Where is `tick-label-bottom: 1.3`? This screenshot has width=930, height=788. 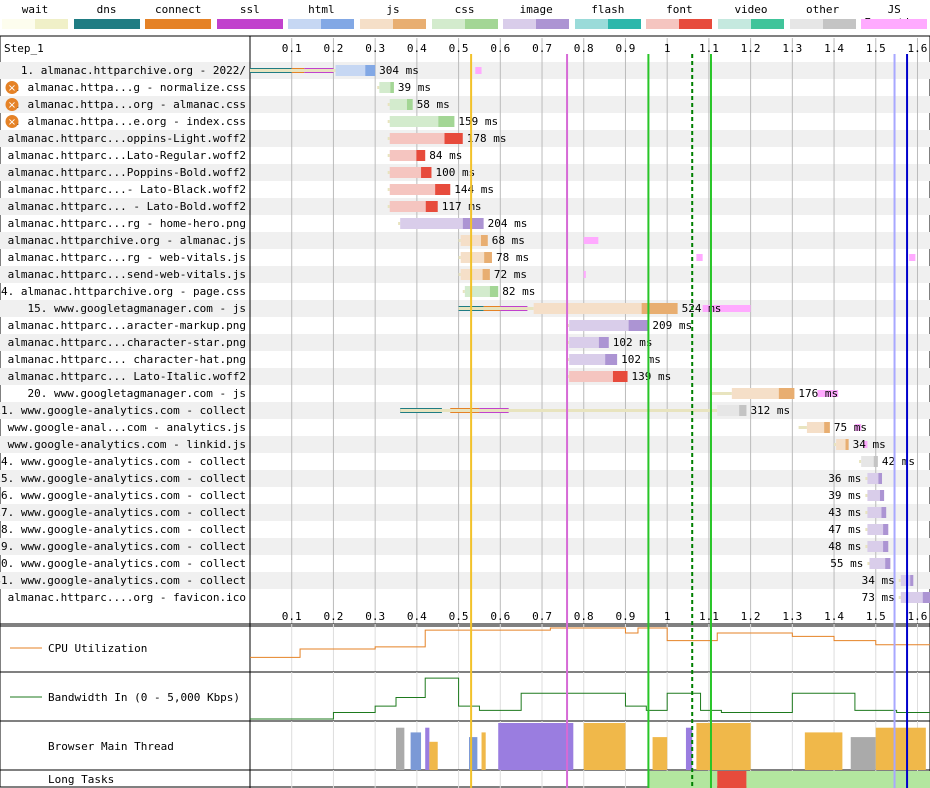
tick-label-bottom: 1.3 is located at coordinates (792, 616).